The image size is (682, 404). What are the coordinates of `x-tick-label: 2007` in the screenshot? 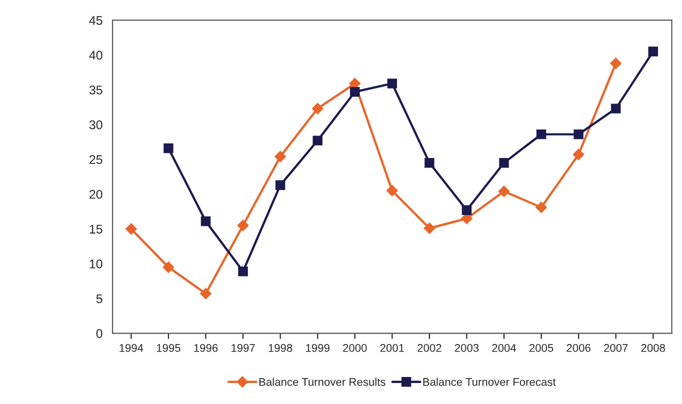 It's located at (616, 348).